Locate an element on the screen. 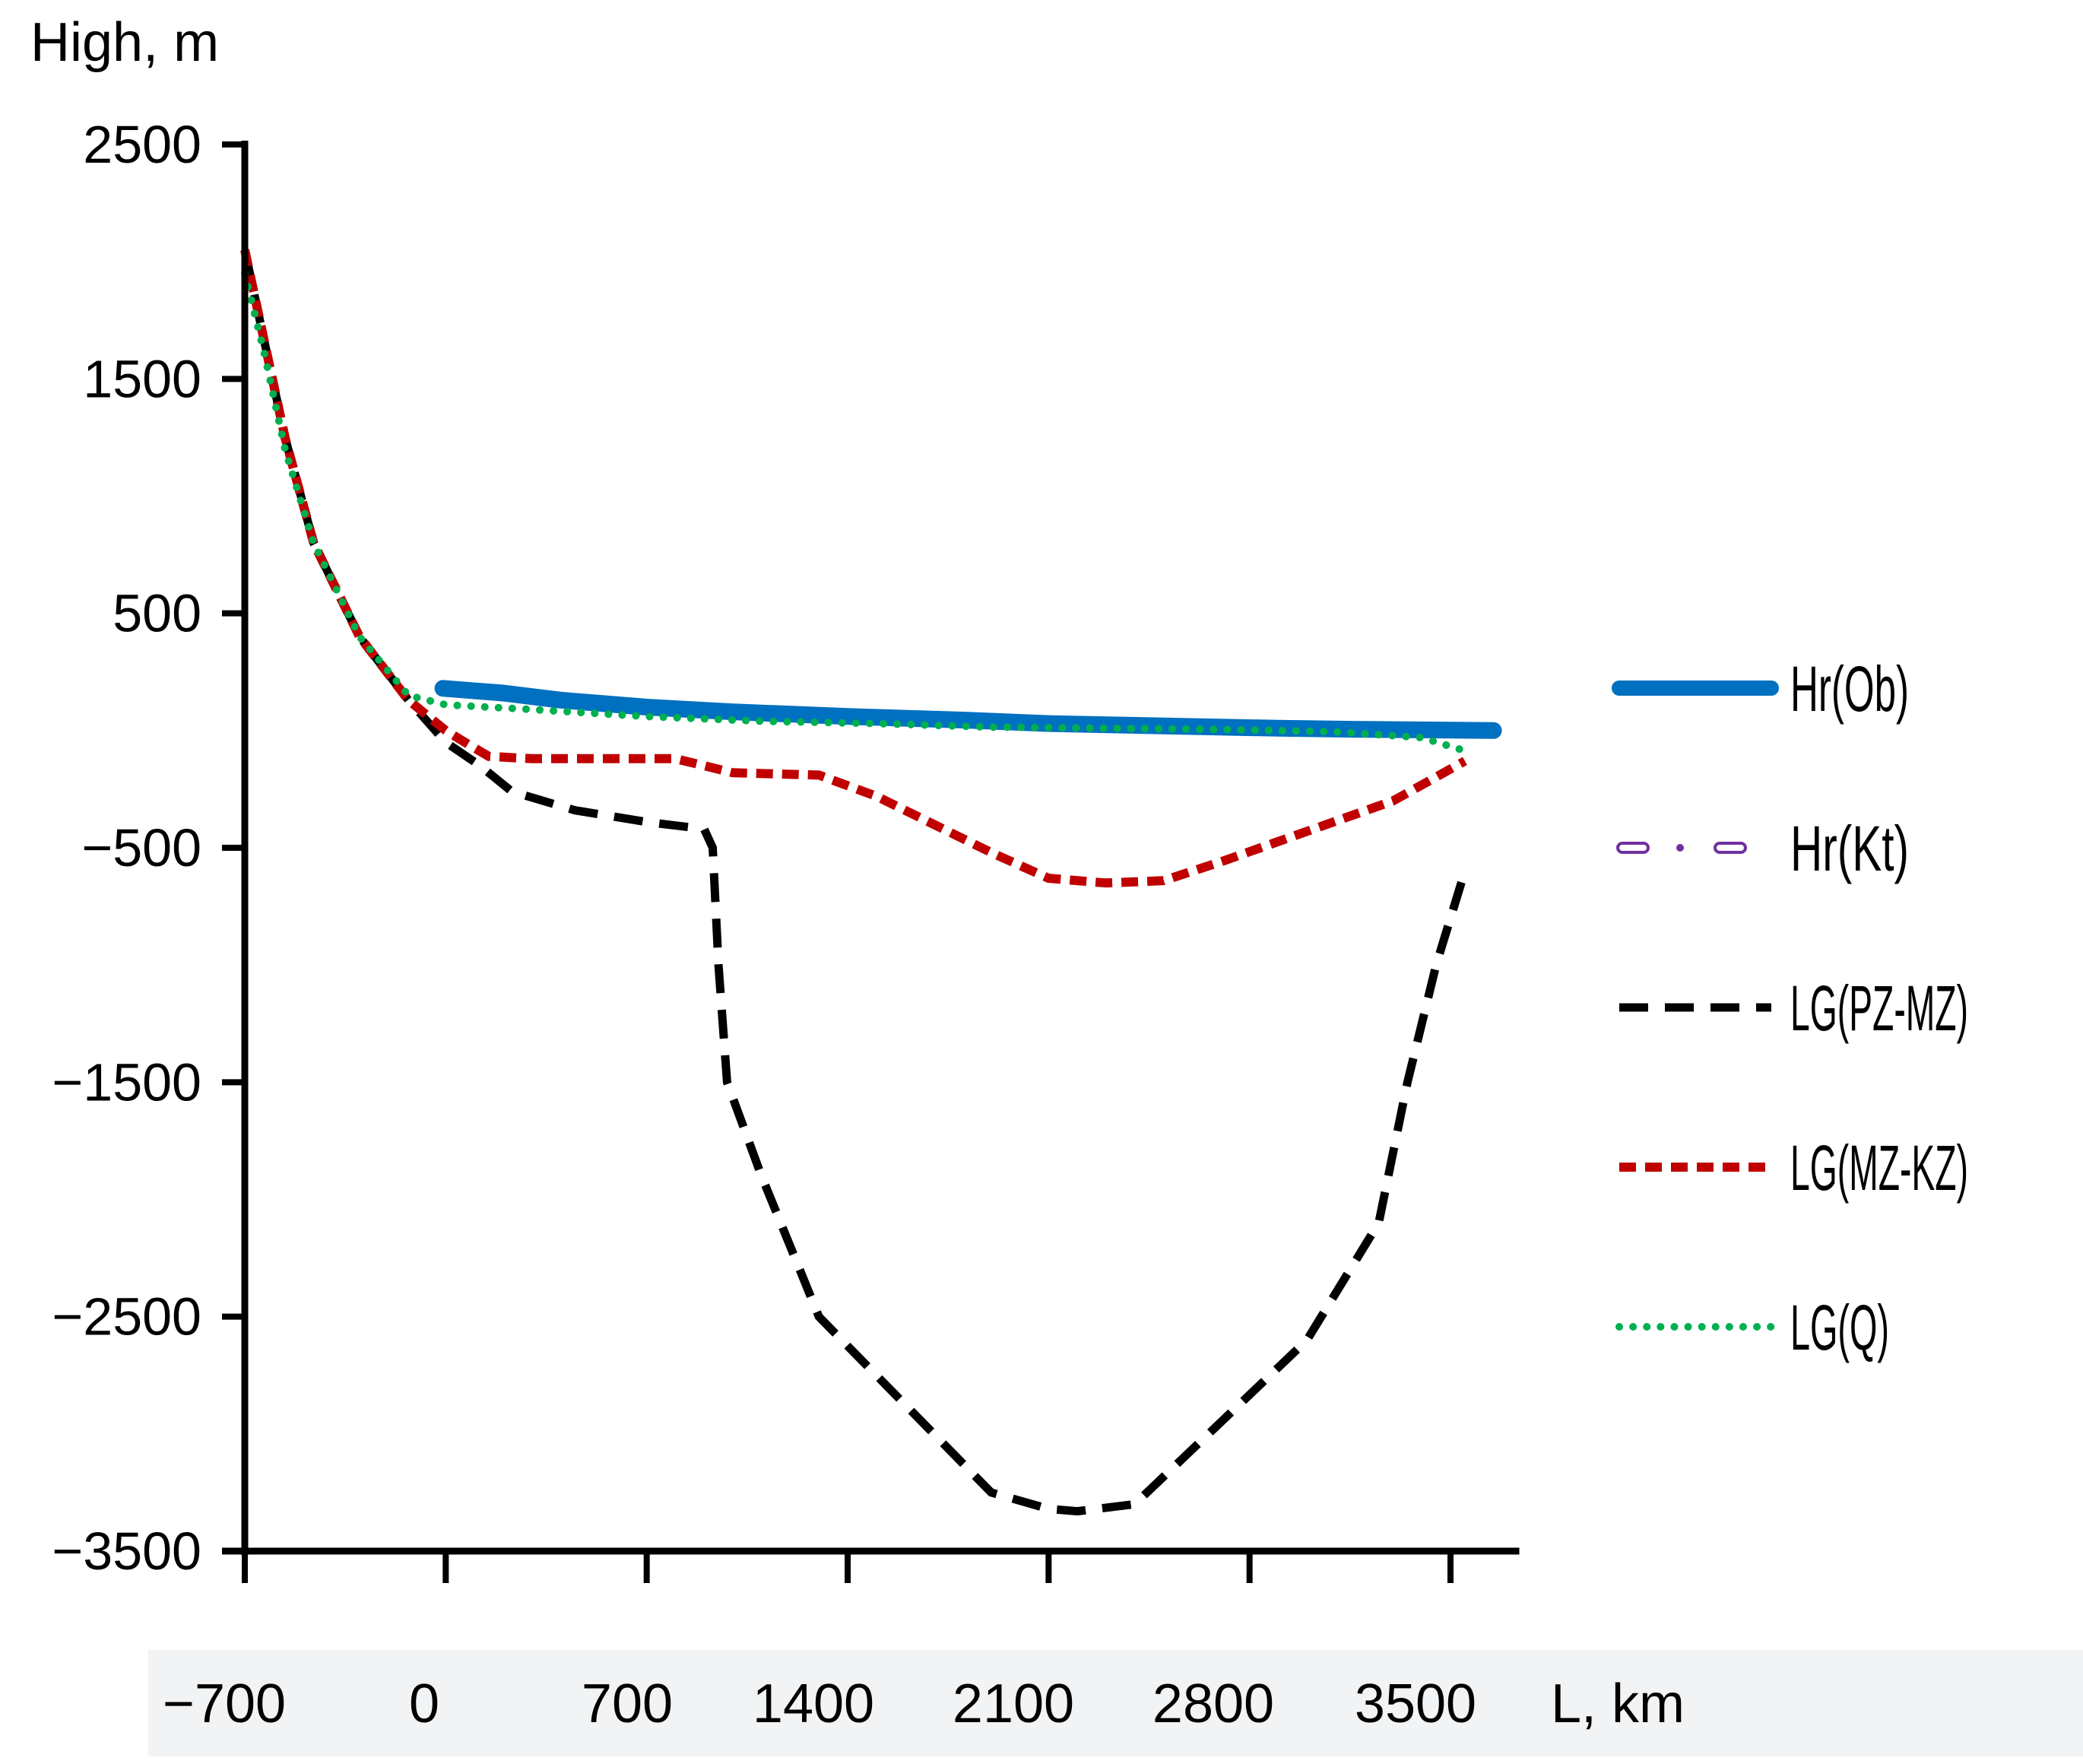 Image resolution: width=2083 pixels, height=1764 pixels. y-tick-label: 2500 is located at coordinates (142, 145).